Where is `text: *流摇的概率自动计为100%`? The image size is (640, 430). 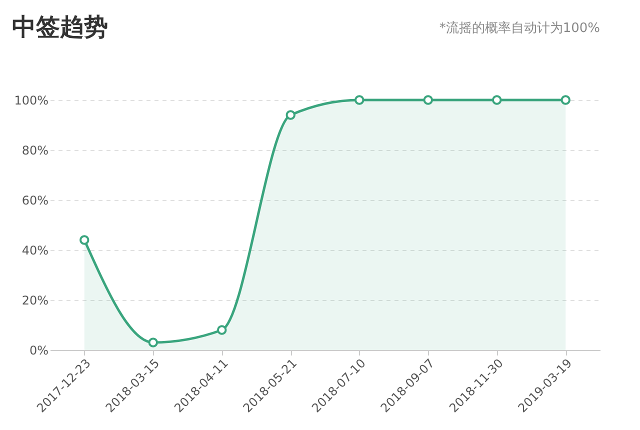
text: *流摇的概率自动计为100% is located at coordinates (519, 28).